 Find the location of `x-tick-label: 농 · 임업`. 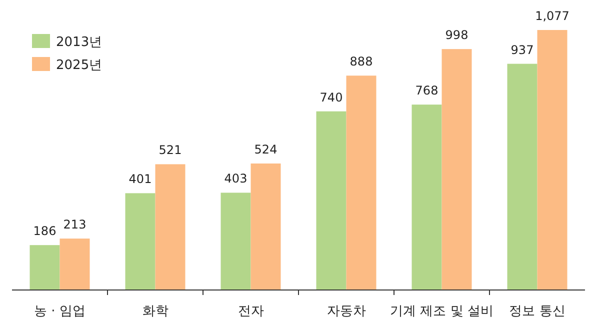

x-tick-label: 농 · 임업 is located at coordinates (60, 311).